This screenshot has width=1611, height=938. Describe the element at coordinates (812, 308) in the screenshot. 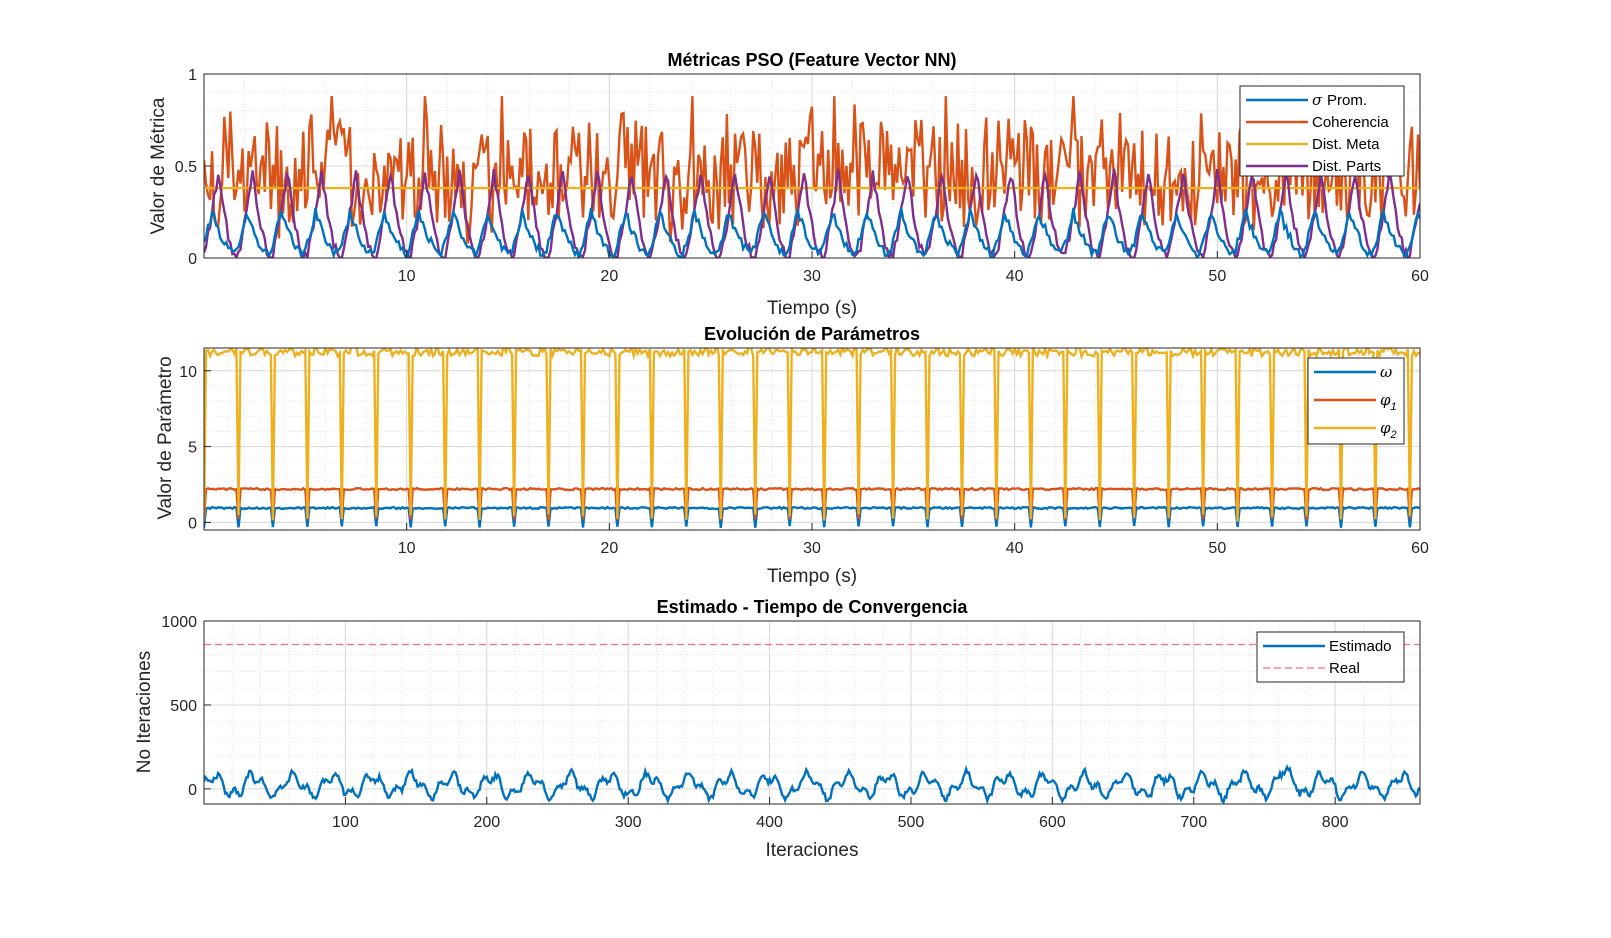

I see `metrics-x-axis-label: Tiempo (s)` at that location.